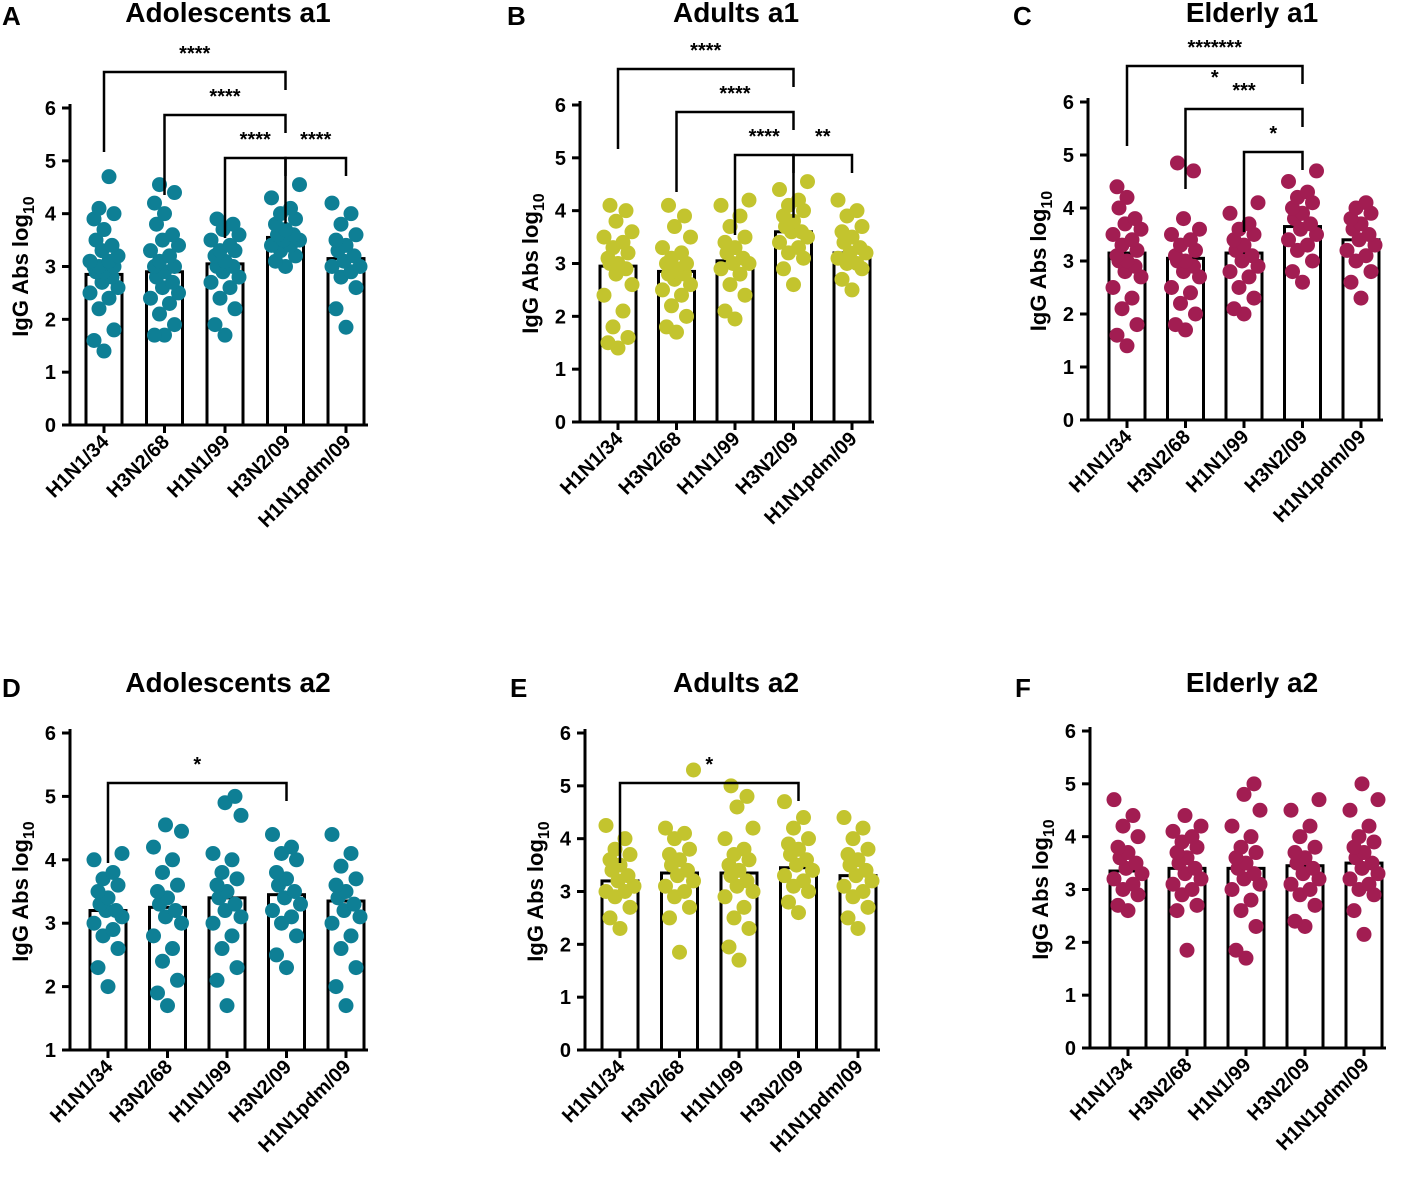 Image resolution: width=1407 pixels, height=1187 pixels. I want to click on panel-letter: E, so click(518, 688).